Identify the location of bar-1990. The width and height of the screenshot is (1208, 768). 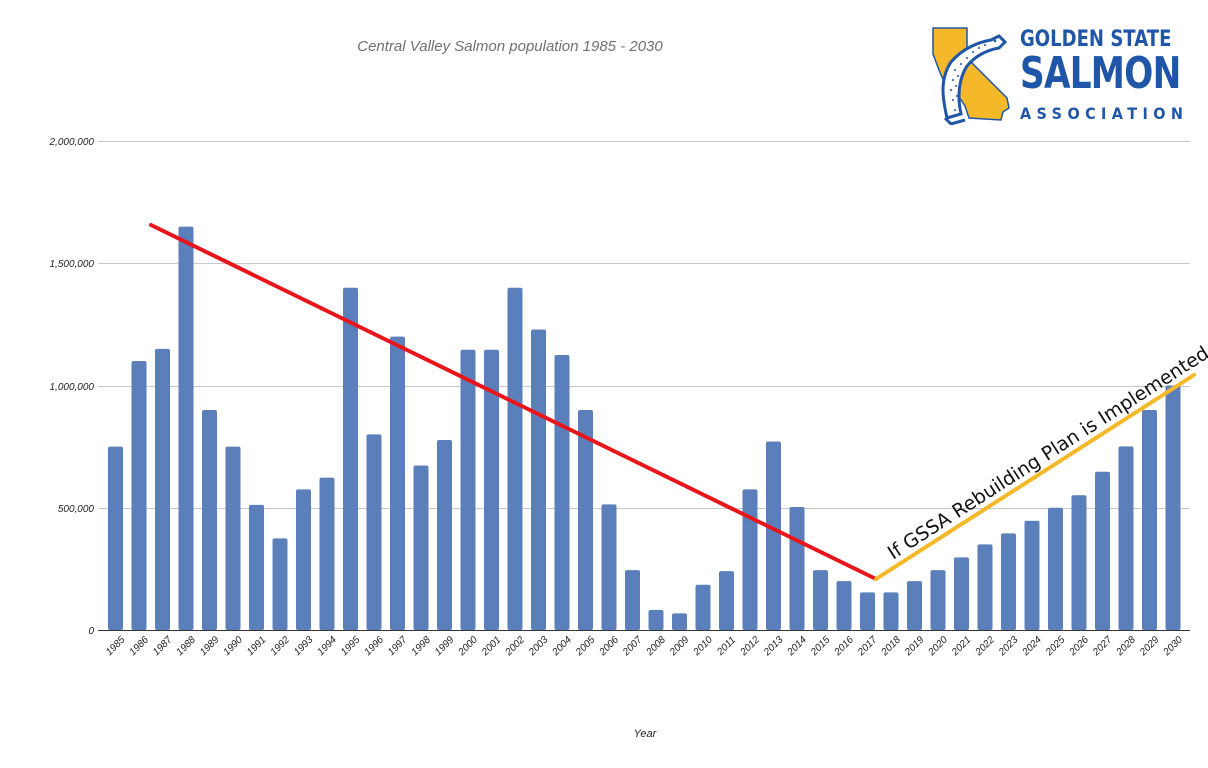
(233, 538).